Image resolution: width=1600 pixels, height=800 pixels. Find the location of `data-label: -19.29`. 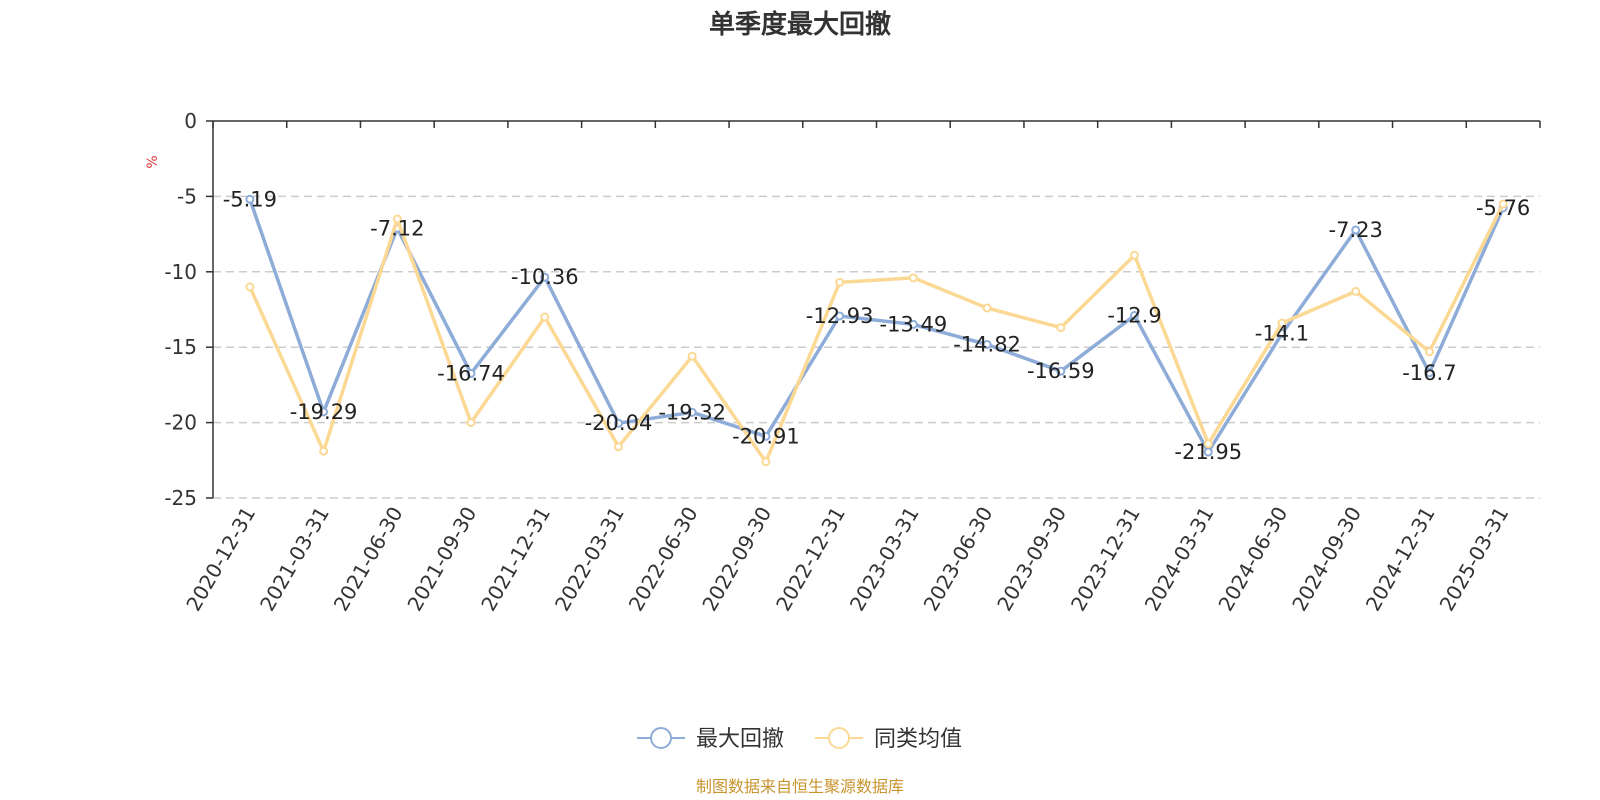

data-label: -19.29 is located at coordinates (324, 412).